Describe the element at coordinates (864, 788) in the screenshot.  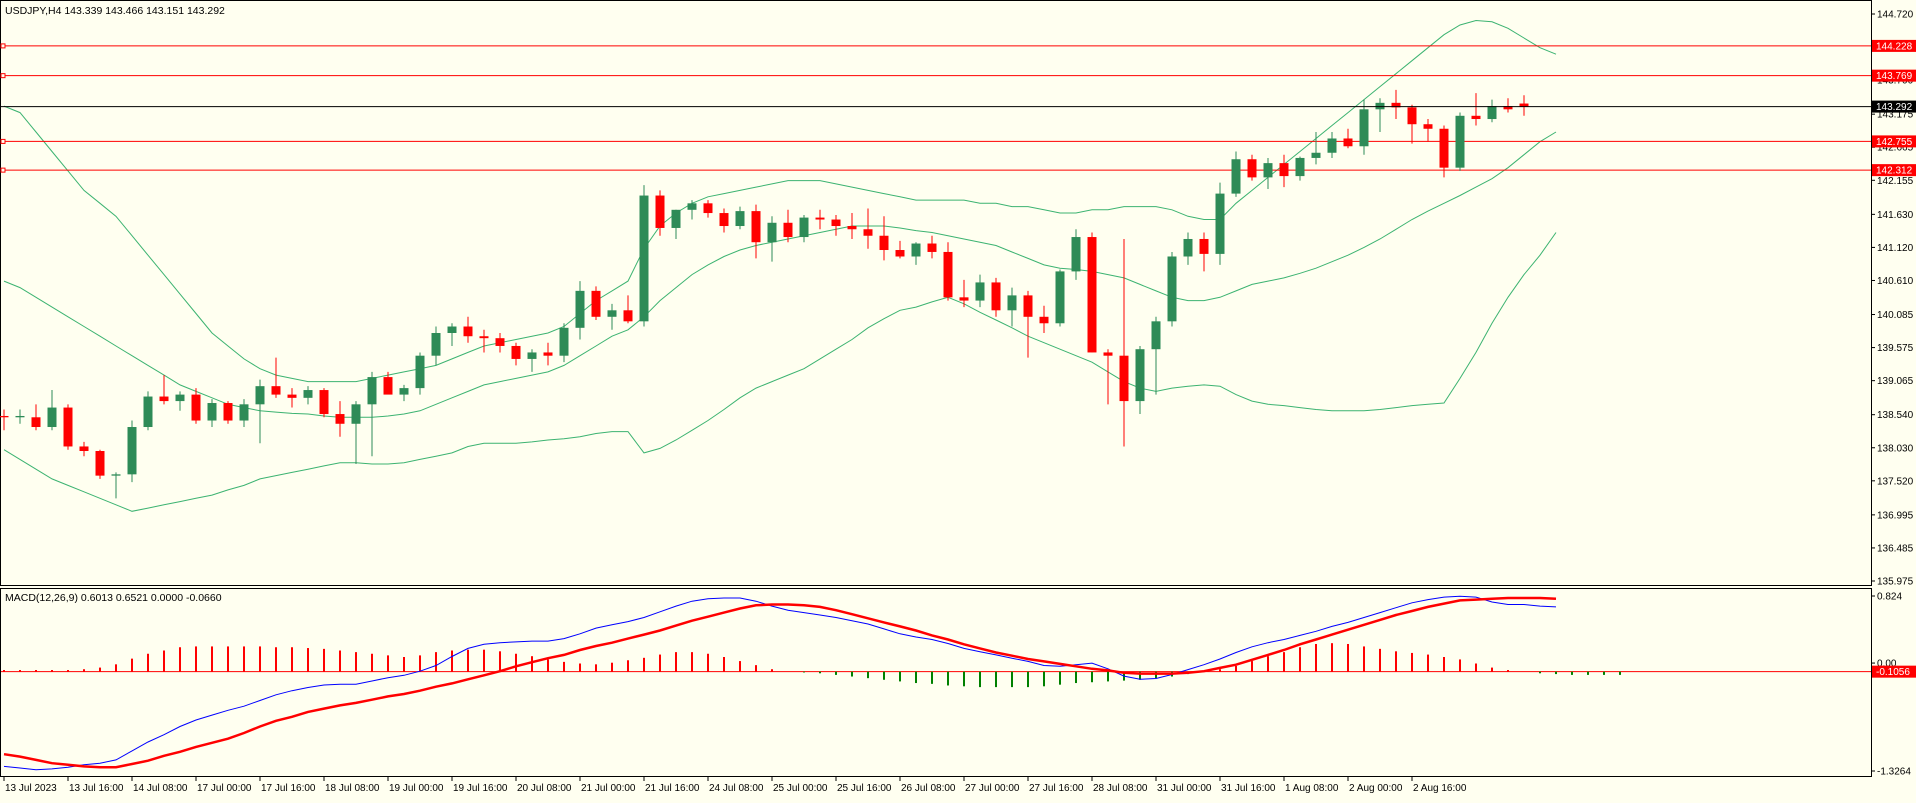
I see `time-tick-label: 25 Jul 16:00` at that location.